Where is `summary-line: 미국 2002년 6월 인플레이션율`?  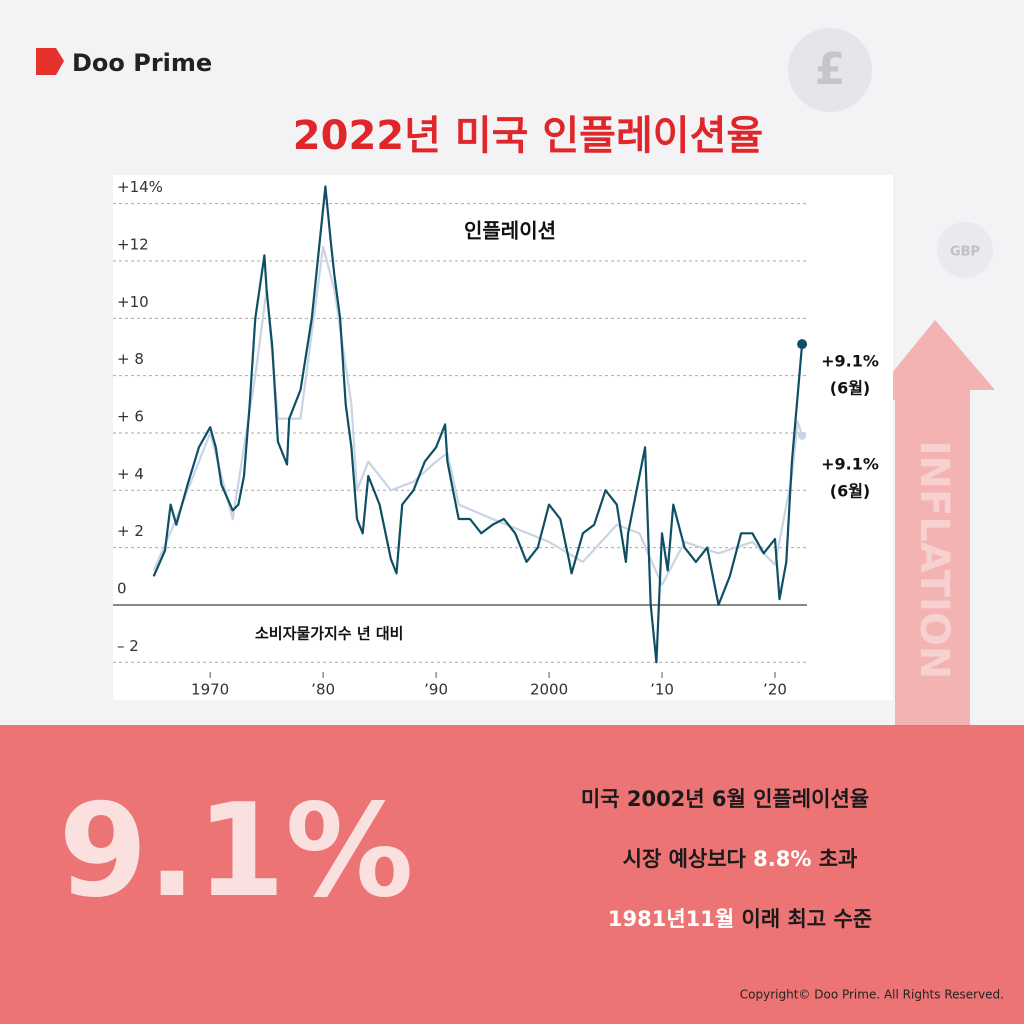 summary-line: 미국 2002년 6월 인플레이션율 is located at coordinates (725, 799).